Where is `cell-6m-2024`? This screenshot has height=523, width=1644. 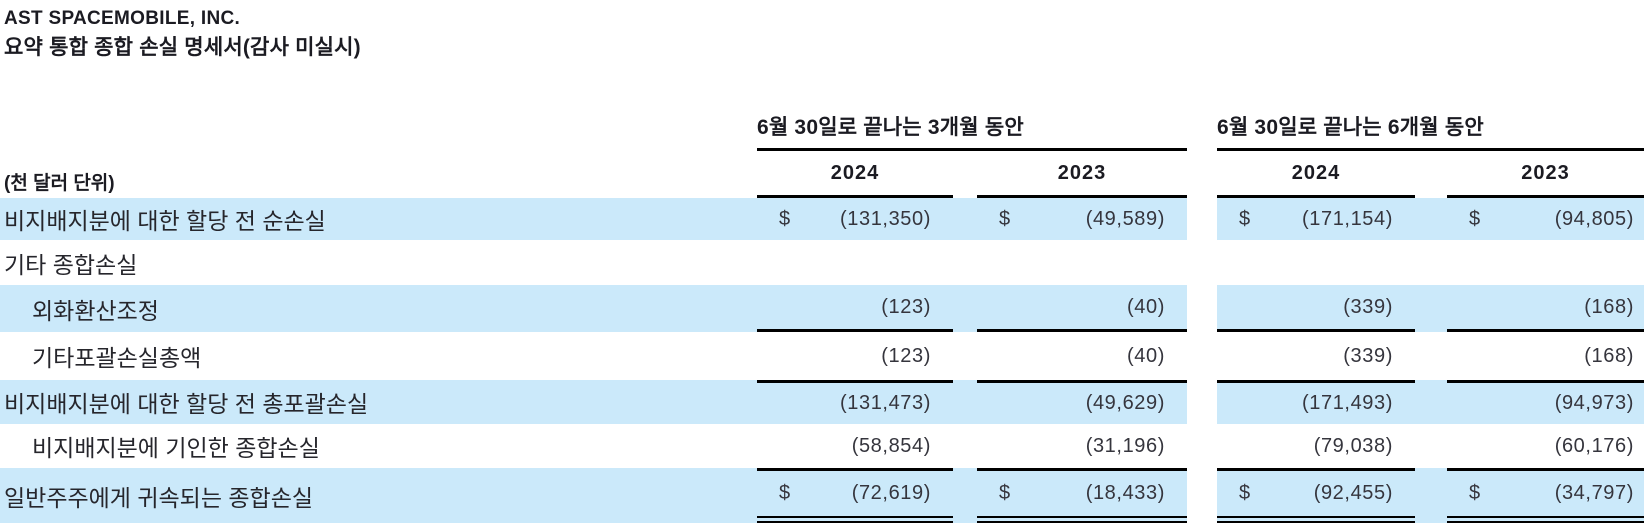
cell-6m-2024 is located at coordinates (1316, 262).